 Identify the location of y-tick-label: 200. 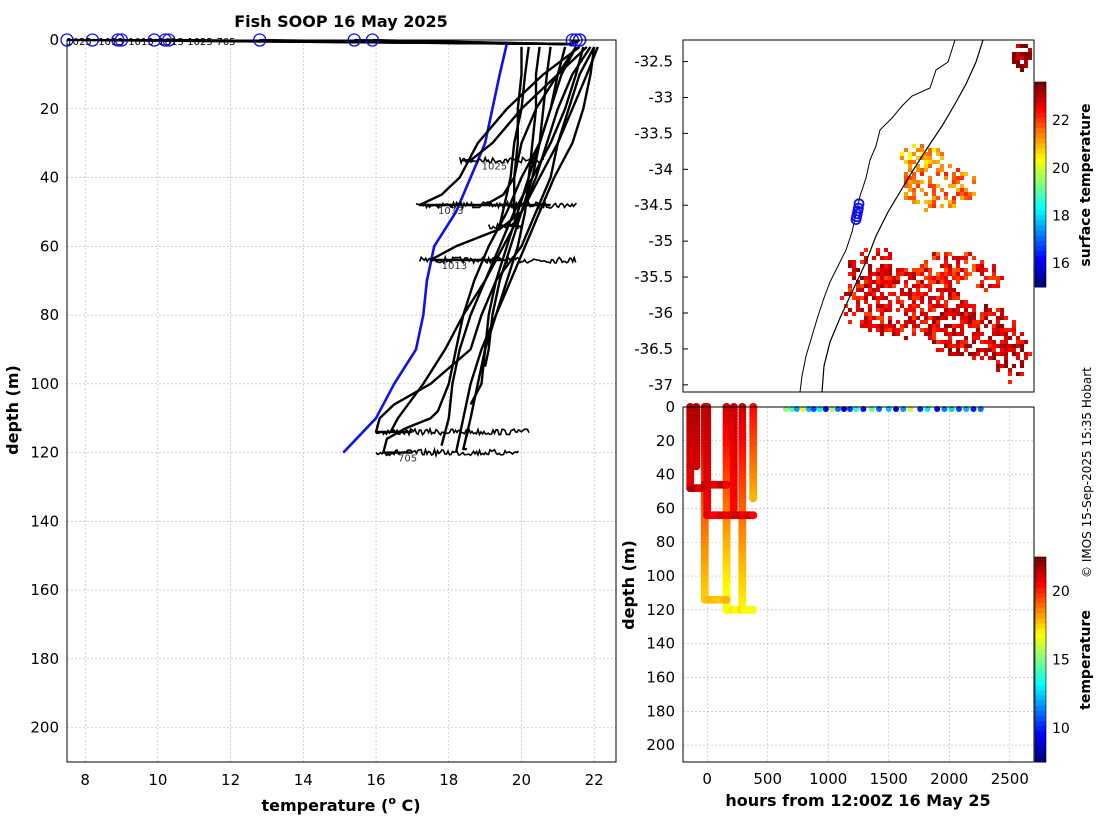
(660, 745).